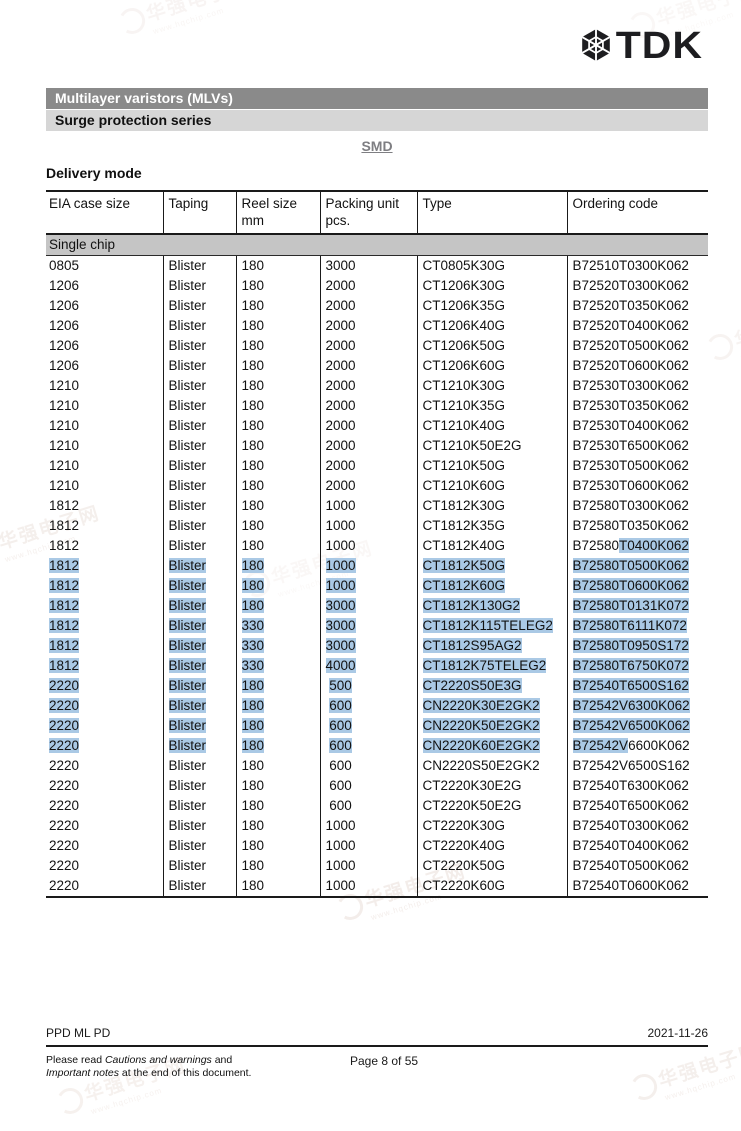 The image size is (741, 1131). What do you see at coordinates (492, 426) in the screenshot?
I see `table-cell: CT1210K40G` at bounding box center [492, 426].